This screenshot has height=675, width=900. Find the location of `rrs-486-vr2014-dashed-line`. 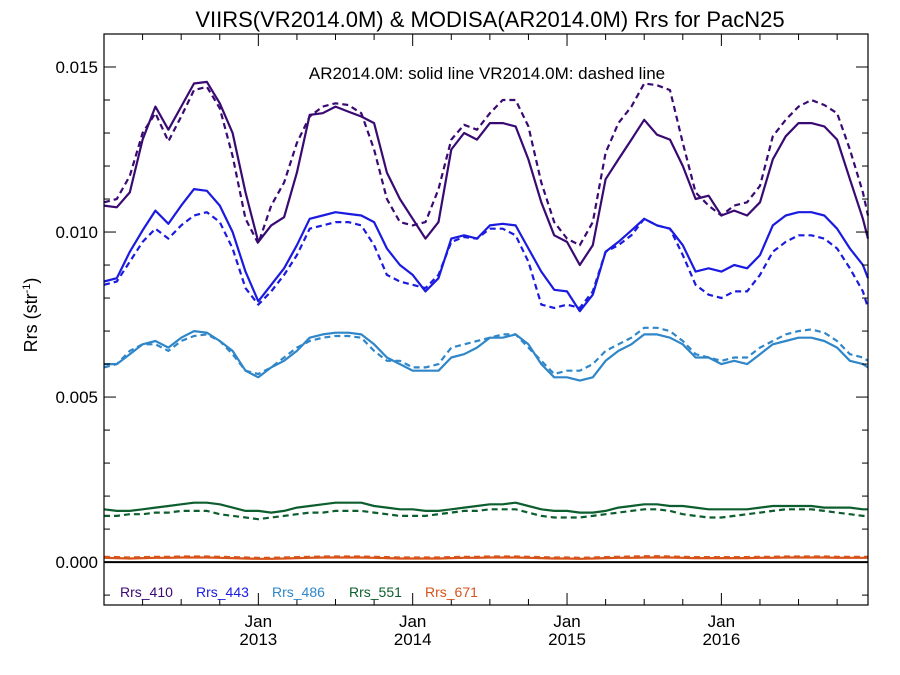

rrs-486-vr2014-dashed-line is located at coordinates (486, 351).